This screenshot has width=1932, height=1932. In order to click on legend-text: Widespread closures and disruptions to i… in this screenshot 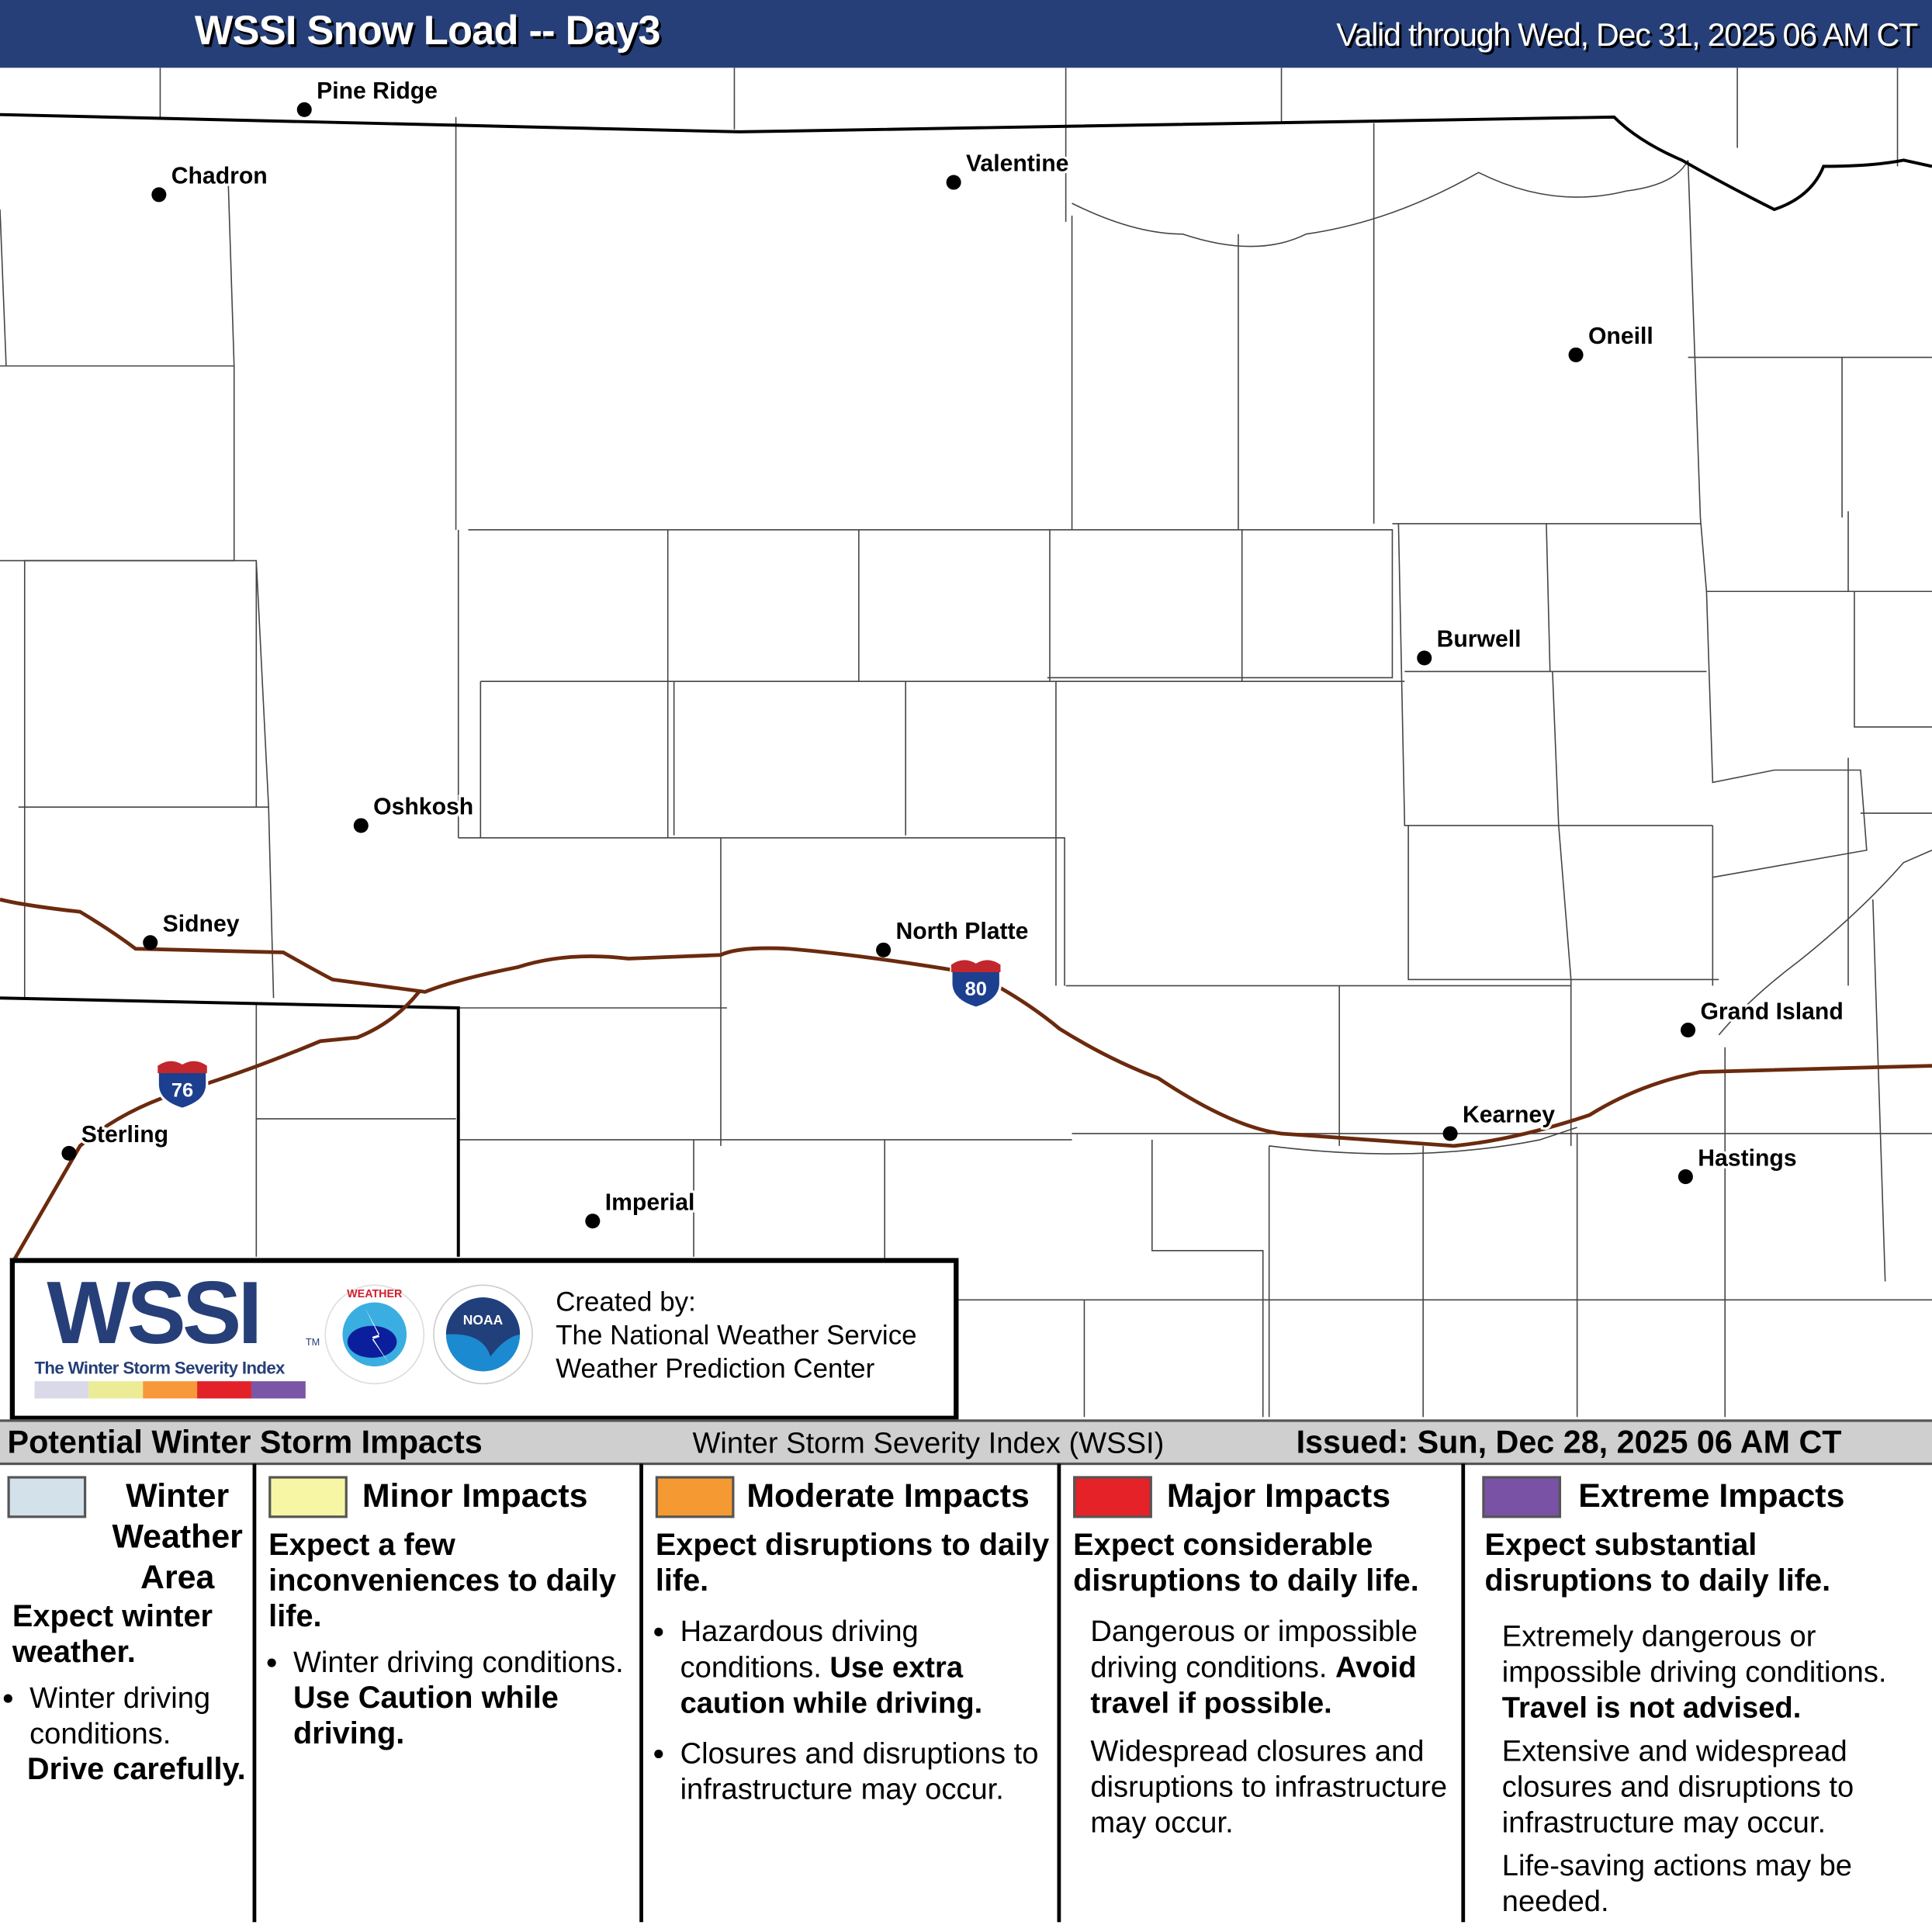, I will do `click(1269, 1787)`.